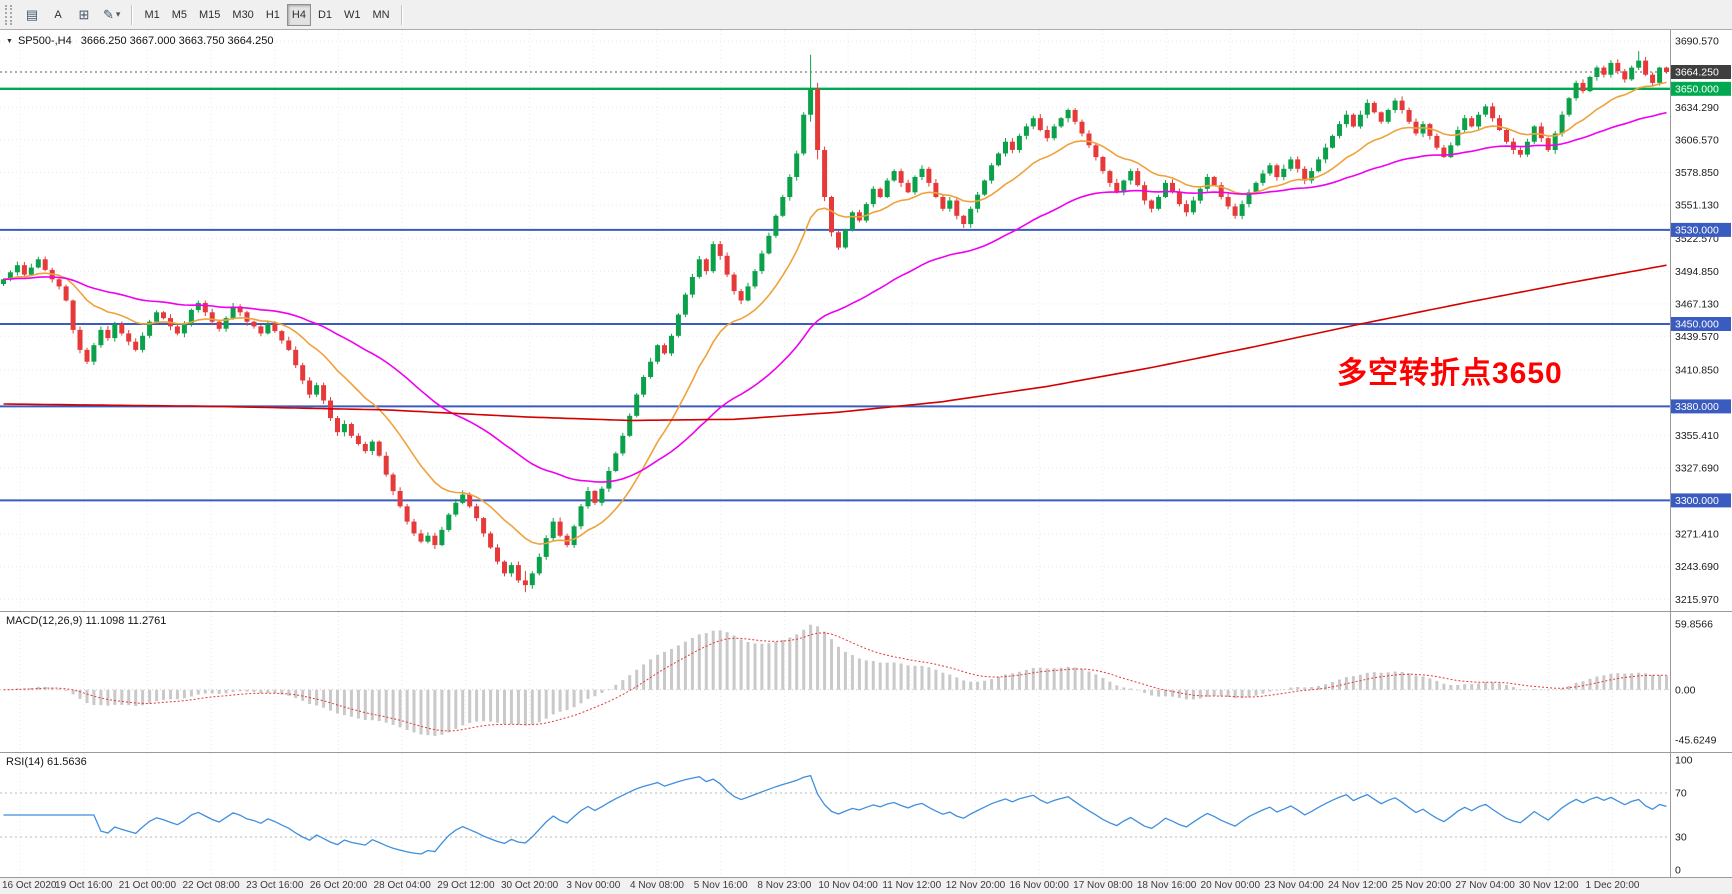 Image resolution: width=1732 pixels, height=894 pixels. Describe the element at coordinates (1694, 625) in the screenshot. I see `svg-text: 59.8566` at that location.